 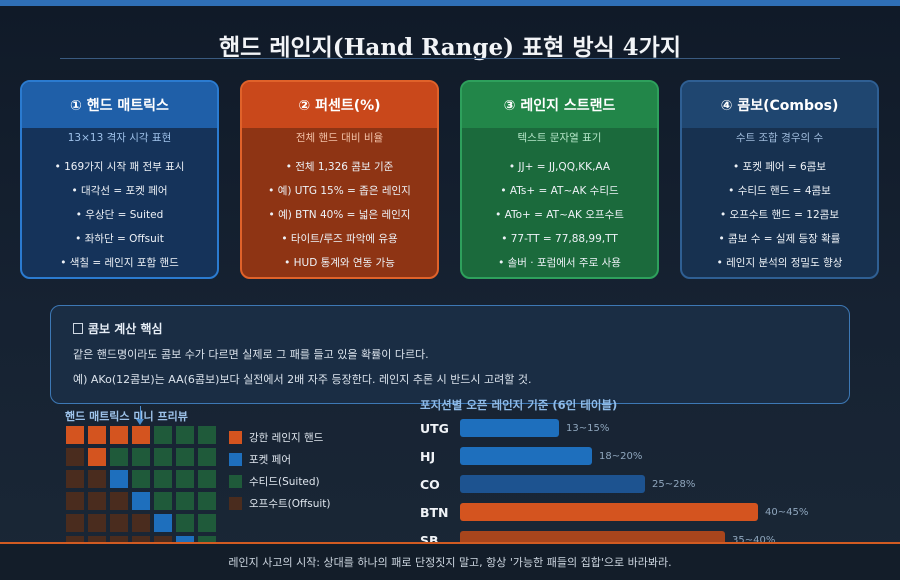 What do you see at coordinates (284, 481) in the screenshot?
I see `legend-label: 수티드(Suited)` at bounding box center [284, 481].